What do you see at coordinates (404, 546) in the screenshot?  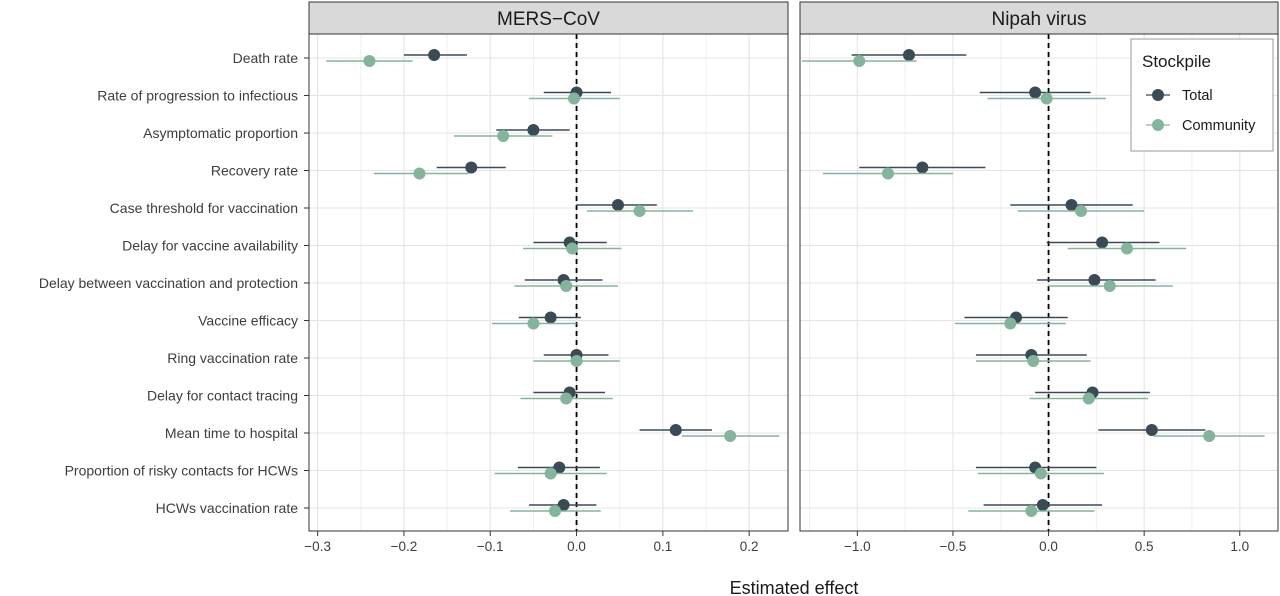 I see `x-tick-label: −0.2` at bounding box center [404, 546].